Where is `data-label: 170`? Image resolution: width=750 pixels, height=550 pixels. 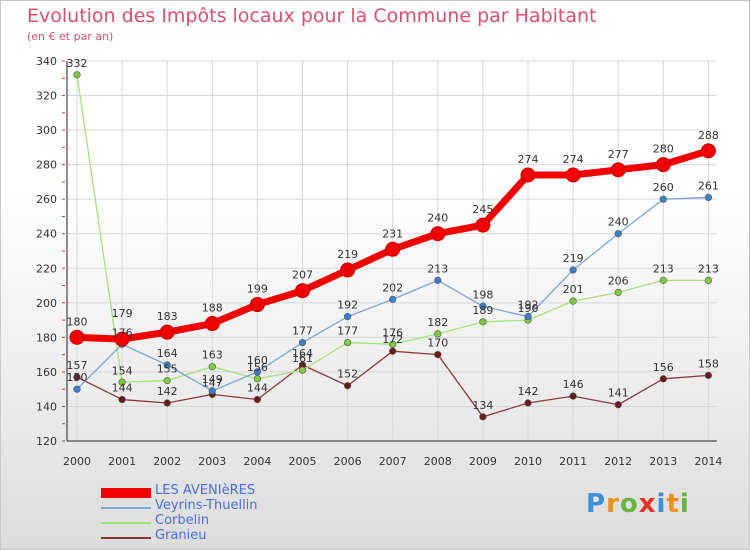 data-label: 170 is located at coordinates (437, 343).